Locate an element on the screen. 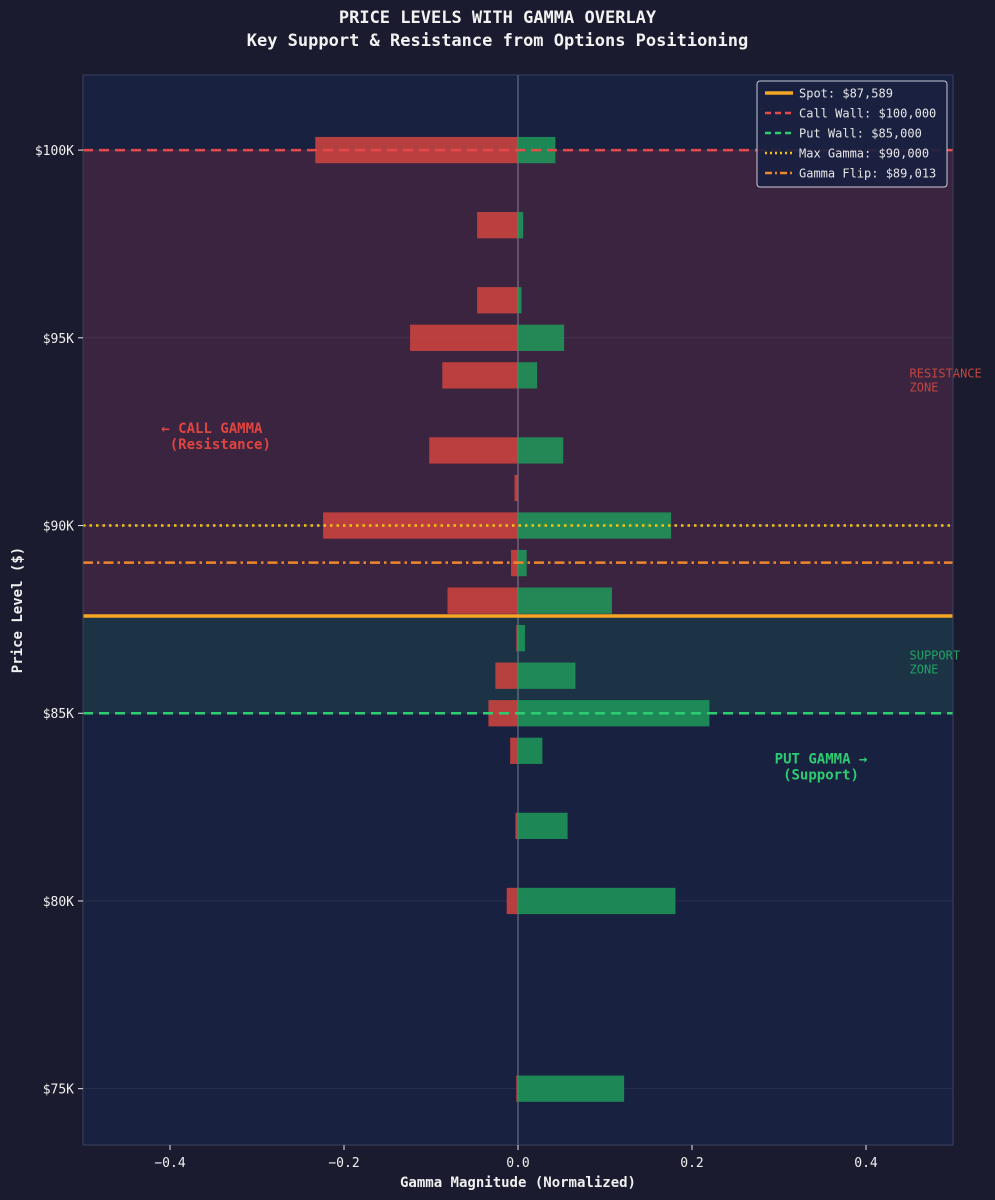 The width and height of the screenshot is (995, 1200). y-tick-label: $100K is located at coordinates (54, 151).